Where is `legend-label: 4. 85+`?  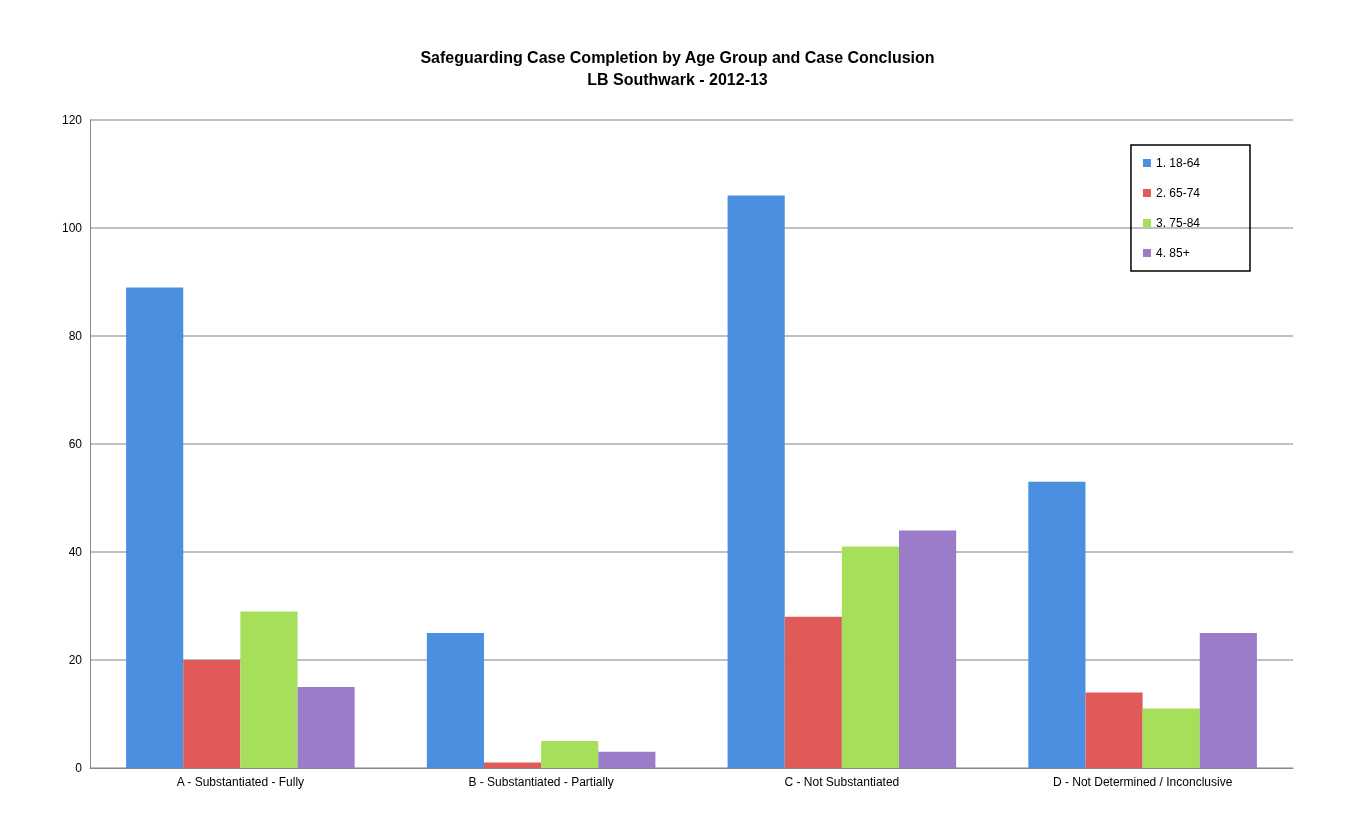
legend-label: 4. 85+ is located at coordinates (1172, 253).